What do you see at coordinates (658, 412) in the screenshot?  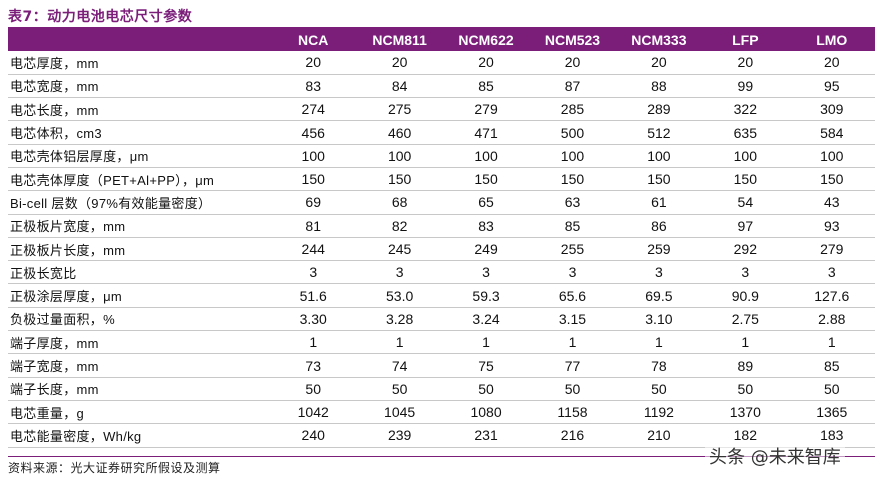 I see `table-cell: 1192` at bounding box center [658, 412].